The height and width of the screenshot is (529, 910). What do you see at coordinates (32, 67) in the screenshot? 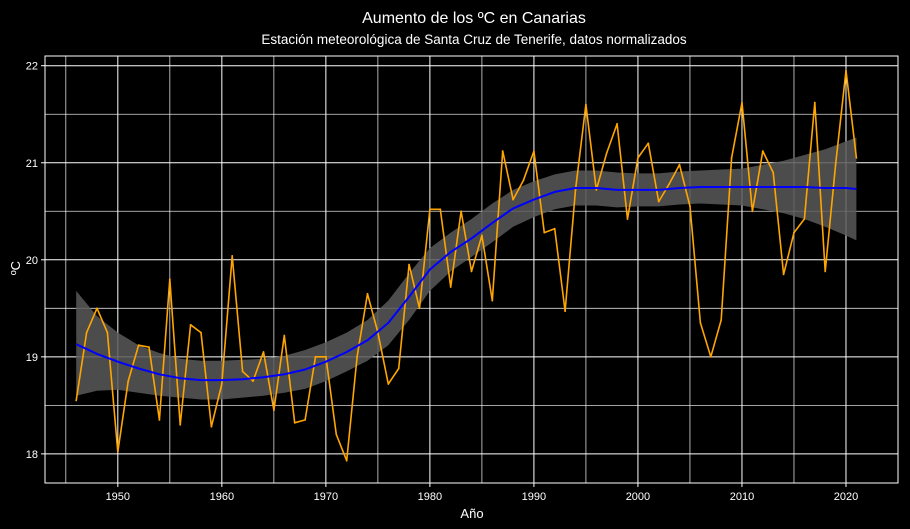
I see `y-tick-label: 22` at bounding box center [32, 67].